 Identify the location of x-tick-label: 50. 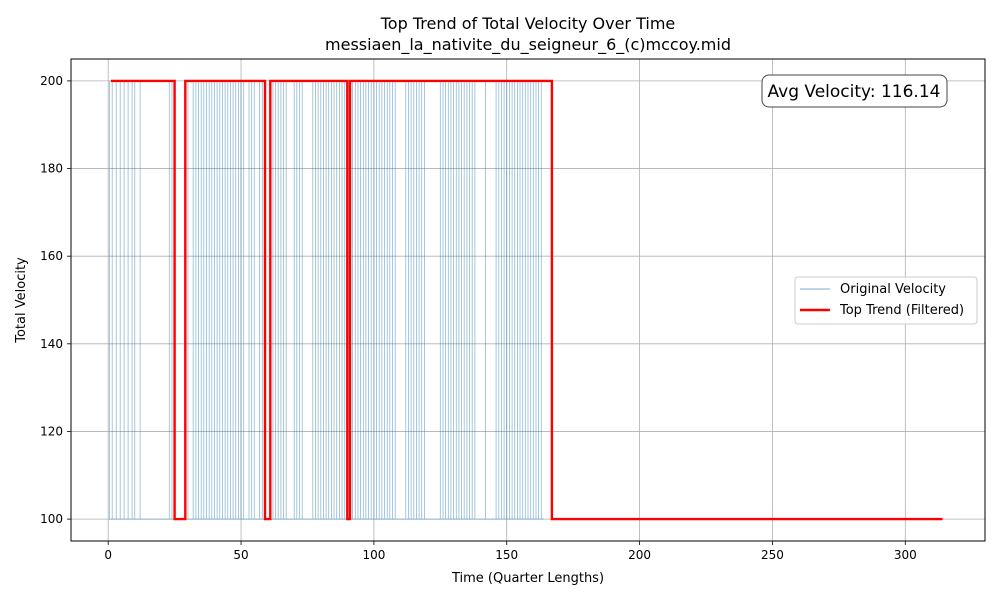
(240, 555).